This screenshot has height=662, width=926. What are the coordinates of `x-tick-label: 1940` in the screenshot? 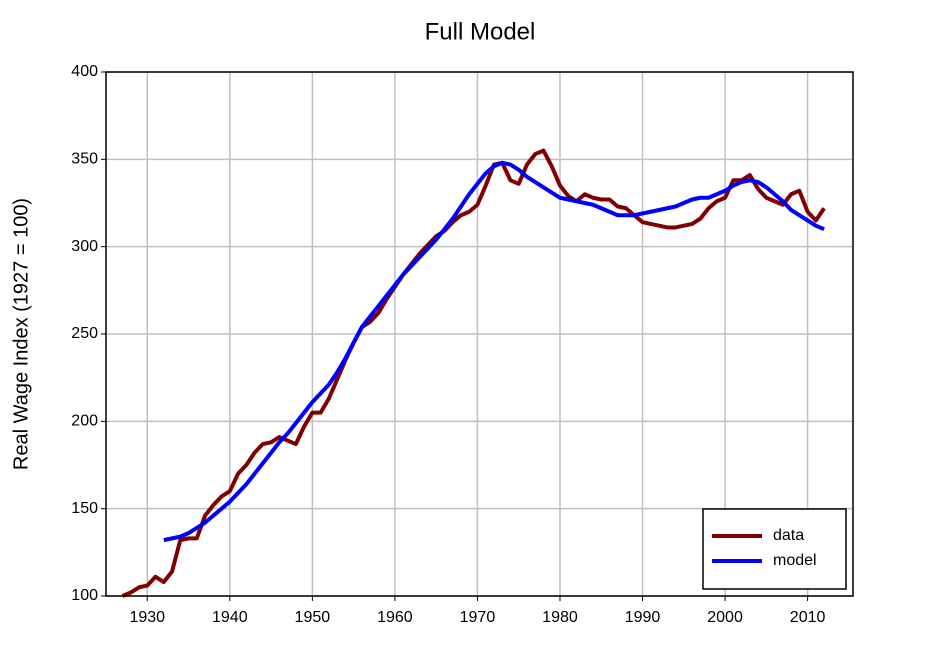 It's located at (230, 617).